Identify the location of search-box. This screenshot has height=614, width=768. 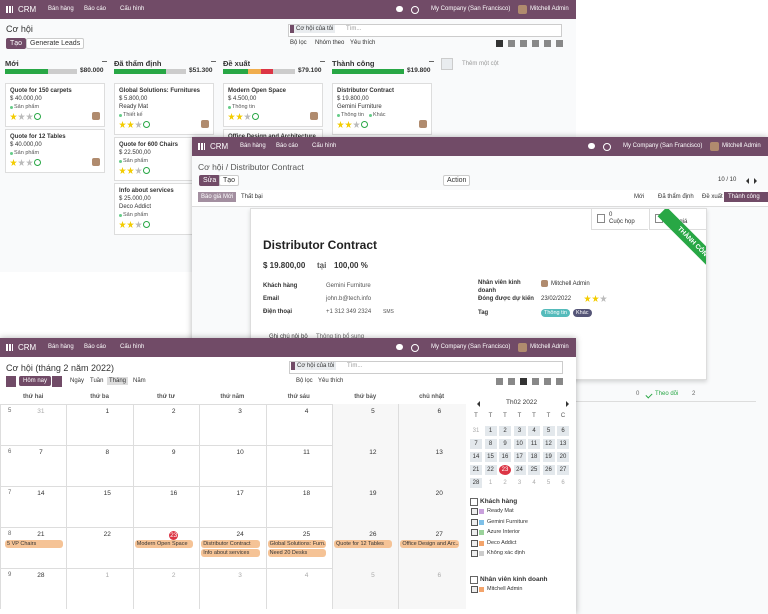
(425, 30).